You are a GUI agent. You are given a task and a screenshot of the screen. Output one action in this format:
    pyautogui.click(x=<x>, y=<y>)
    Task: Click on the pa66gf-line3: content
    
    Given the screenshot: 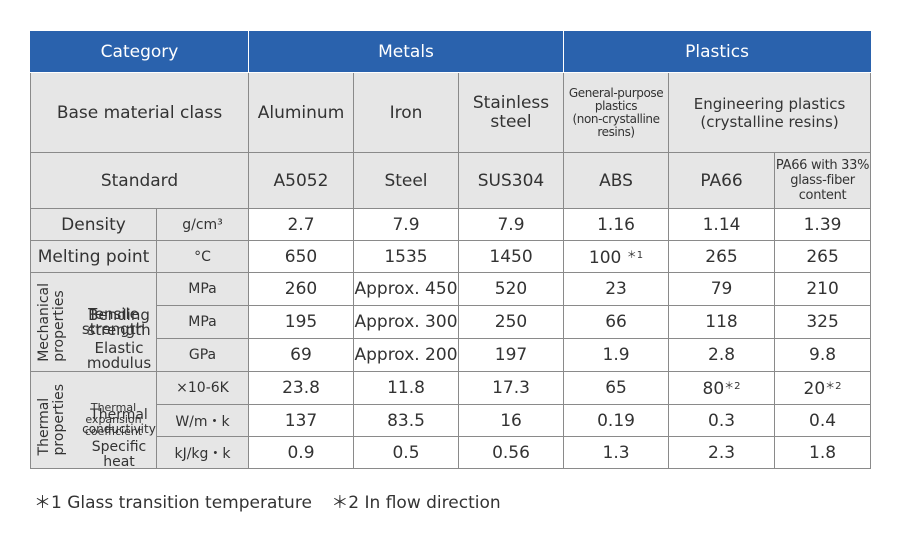 What is the action you would take?
    pyautogui.click(x=822, y=195)
    